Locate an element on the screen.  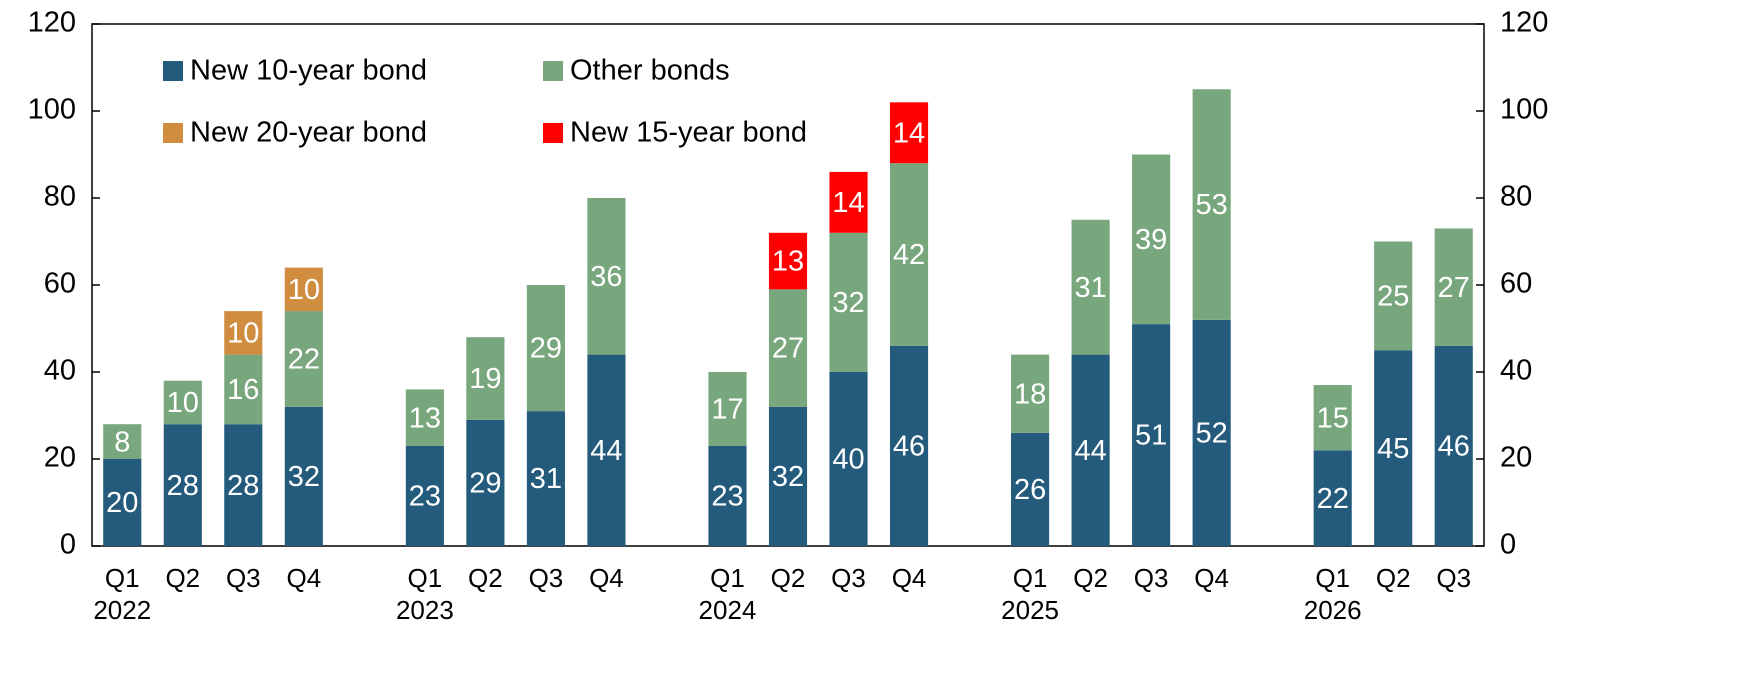
value-label: 51 is located at coordinates (1151, 436).